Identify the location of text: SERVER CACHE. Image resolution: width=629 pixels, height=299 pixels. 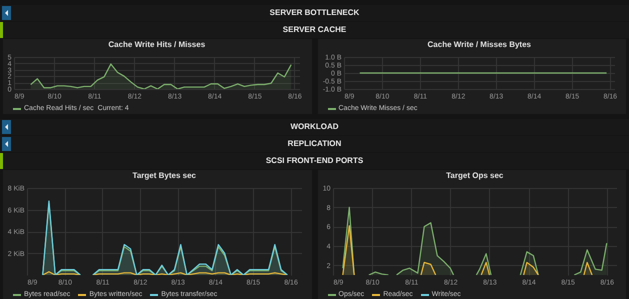
(314, 30).